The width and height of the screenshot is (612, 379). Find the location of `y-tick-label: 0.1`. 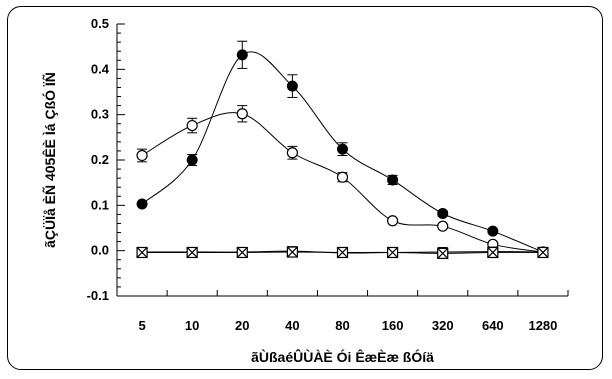

y-tick-label: 0.1 is located at coordinates (100, 204).